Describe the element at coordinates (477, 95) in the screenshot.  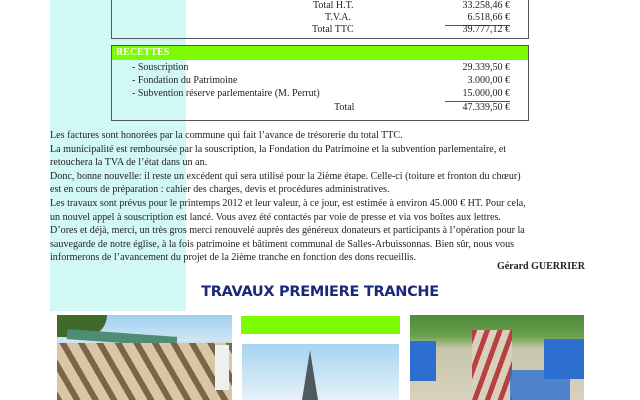
I see `row-amount: 15.000,00 €` at that location.